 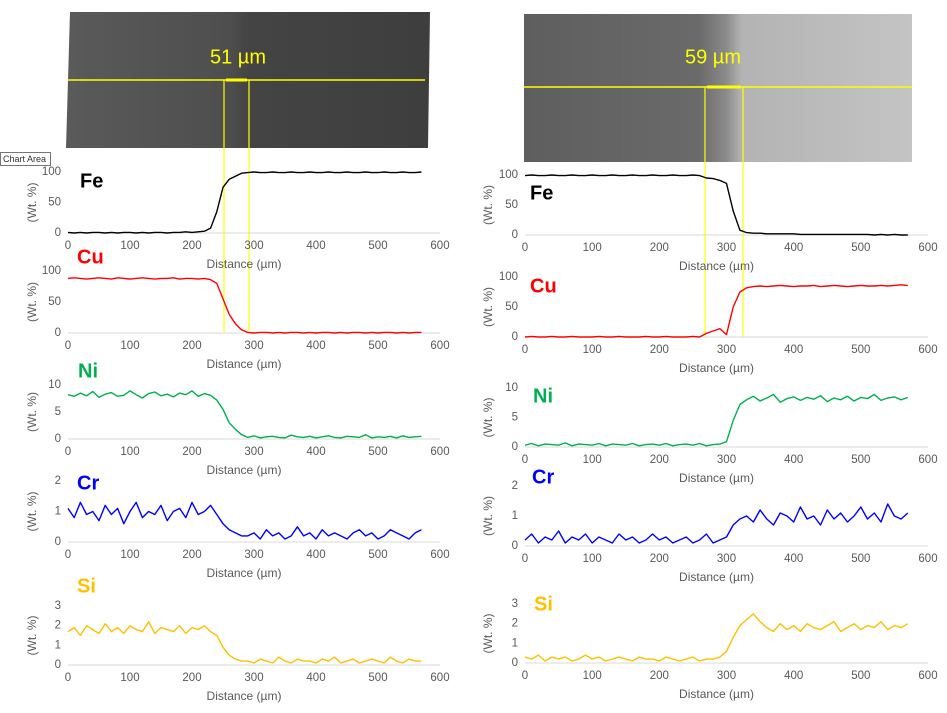 What do you see at coordinates (238, 57) in the screenshot?
I see `scale-label: 51 µm` at bounding box center [238, 57].